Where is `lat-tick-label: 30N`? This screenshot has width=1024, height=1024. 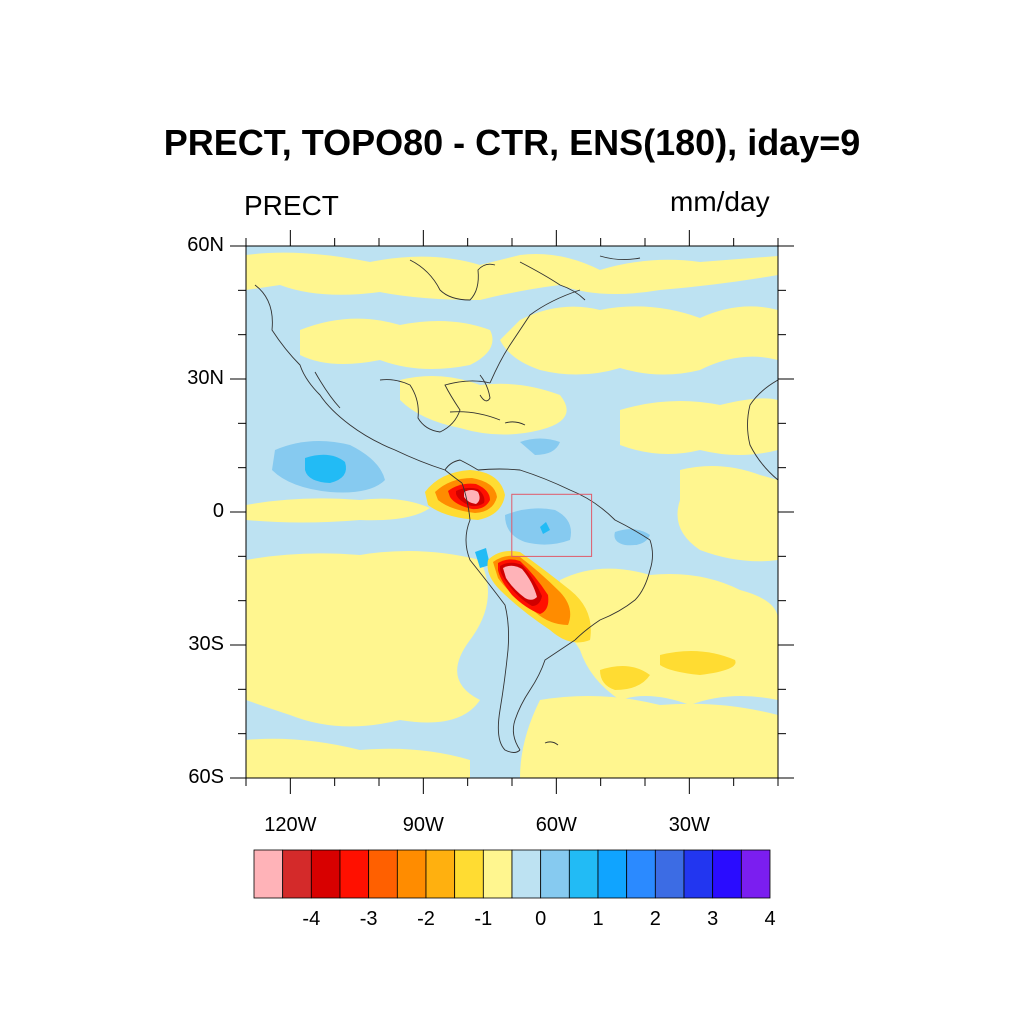
lat-tick-label: 30N is located at coordinates (205, 378).